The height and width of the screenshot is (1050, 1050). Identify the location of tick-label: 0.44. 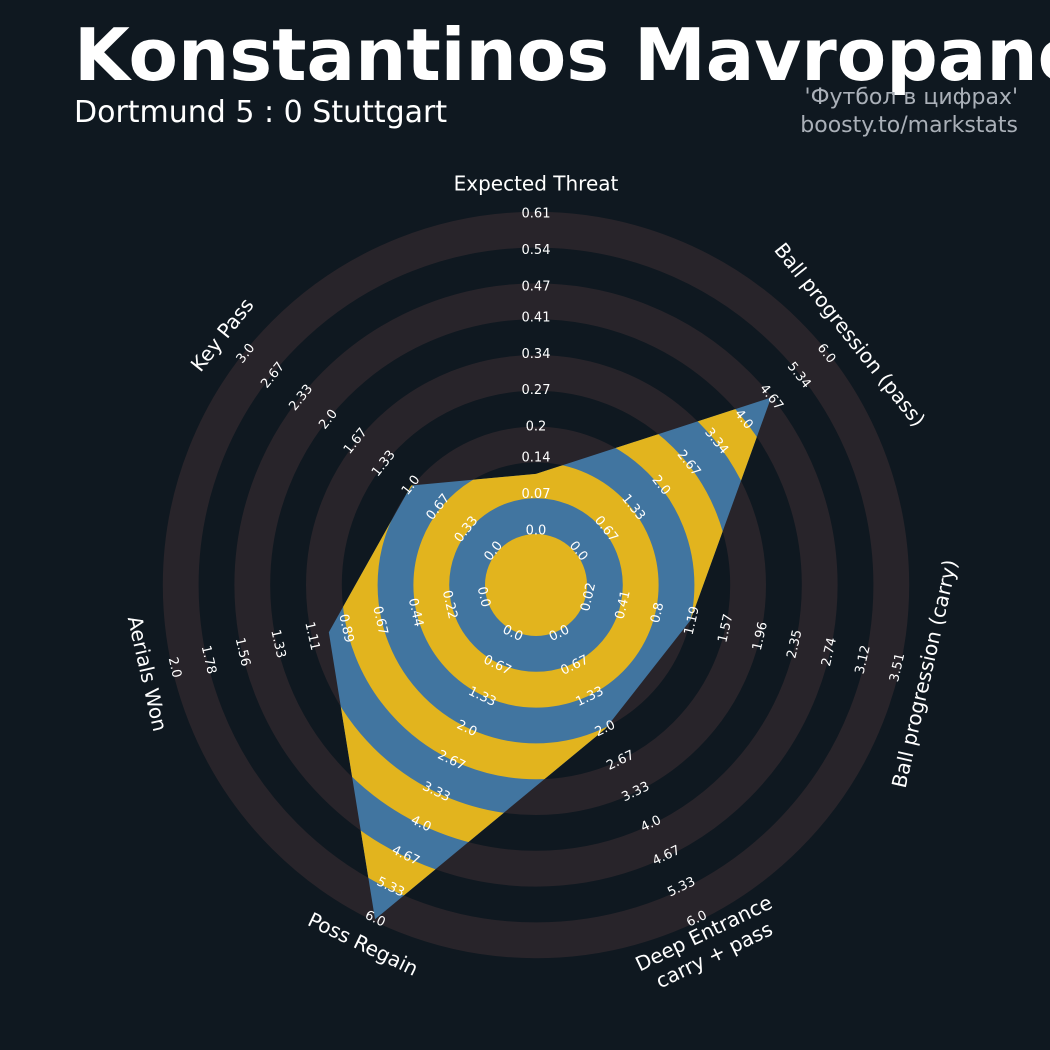
(415, 613).